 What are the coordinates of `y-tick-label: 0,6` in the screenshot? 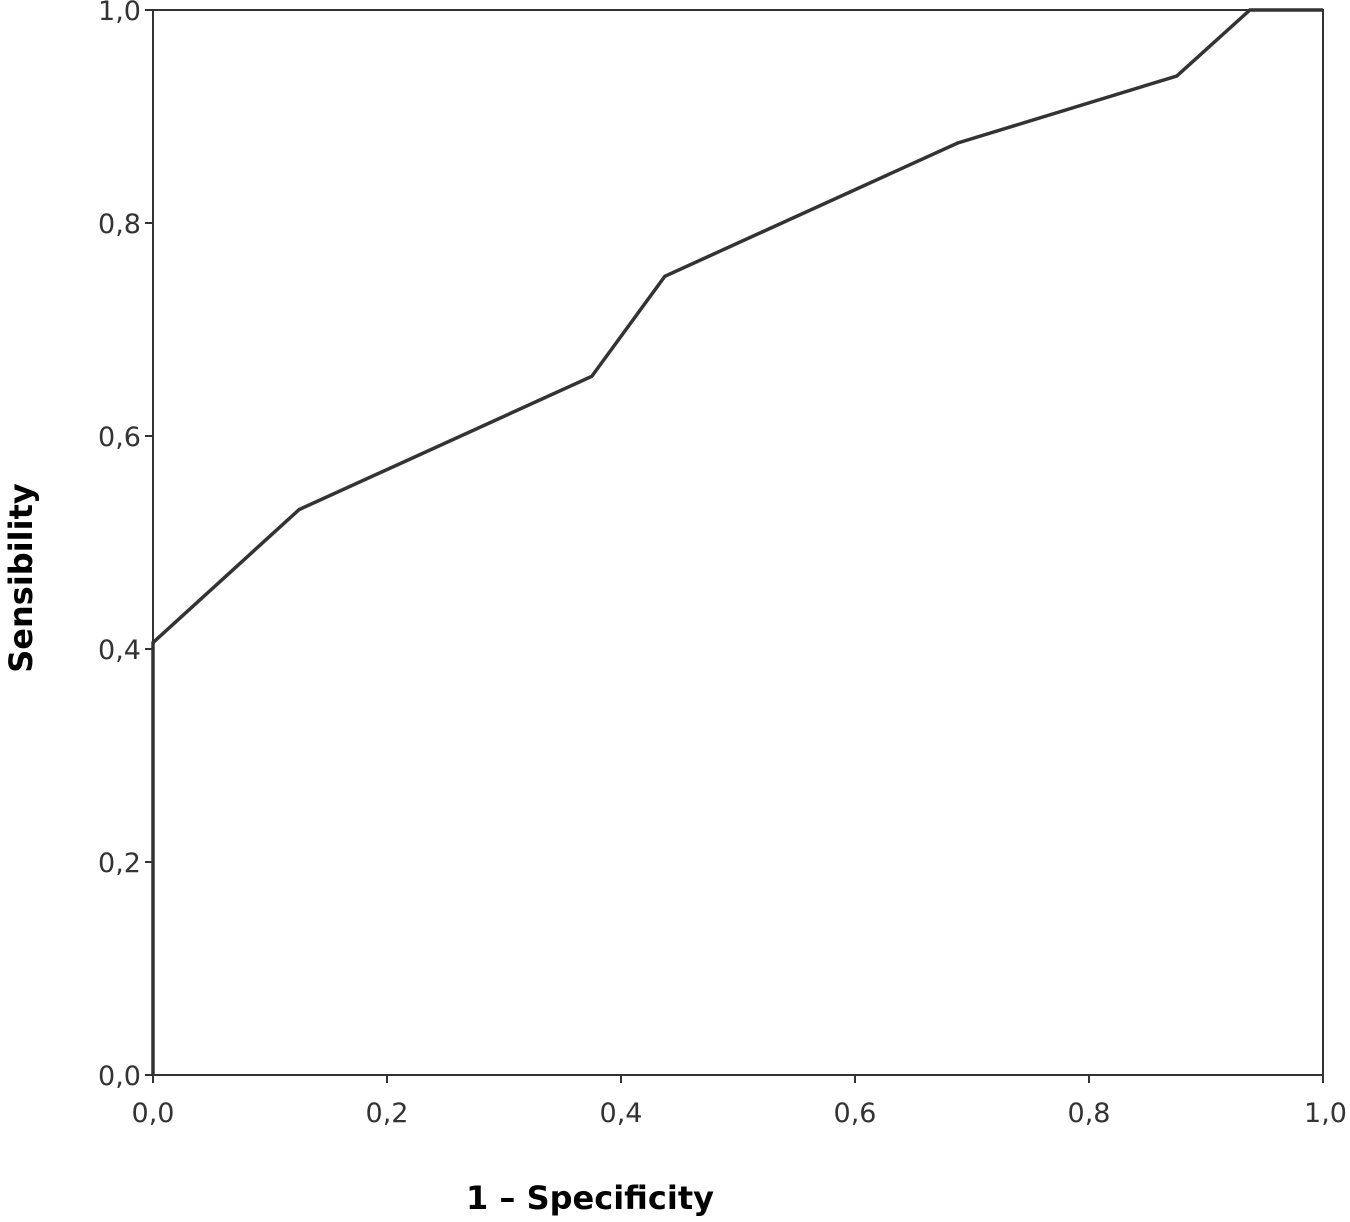 It's located at (119, 437).